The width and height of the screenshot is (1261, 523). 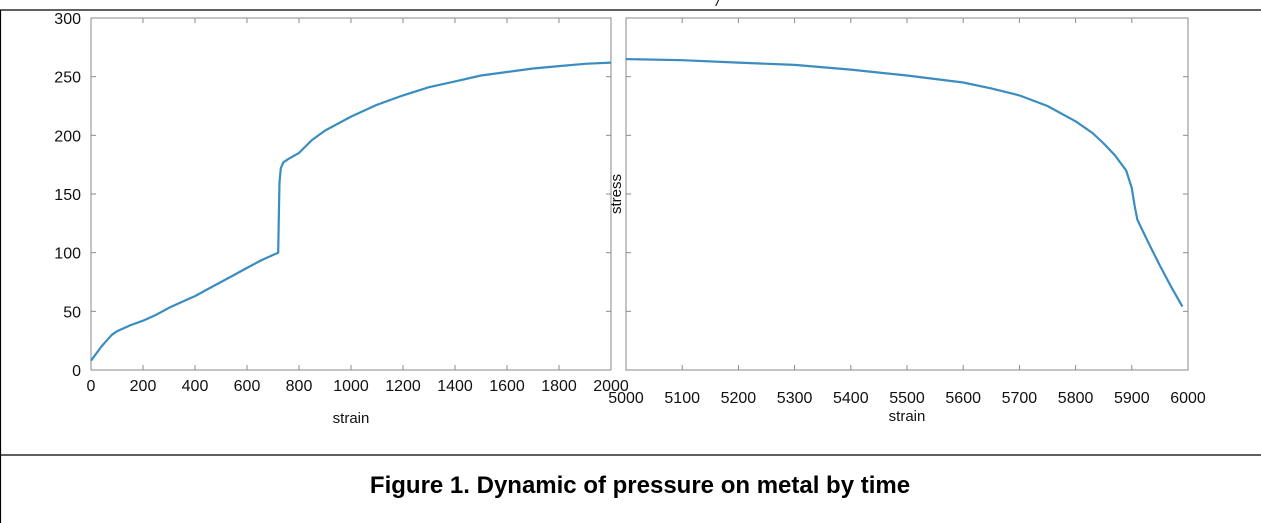 I want to click on x-tick-label: 5900, so click(x=1132, y=398).